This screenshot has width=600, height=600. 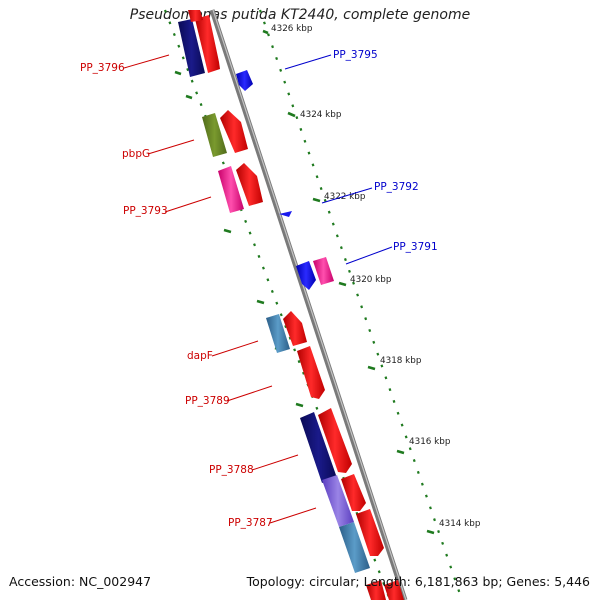 What do you see at coordinates (415, 247) in the screenshot?
I see `gene-label: PP_3791` at bounding box center [415, 247].